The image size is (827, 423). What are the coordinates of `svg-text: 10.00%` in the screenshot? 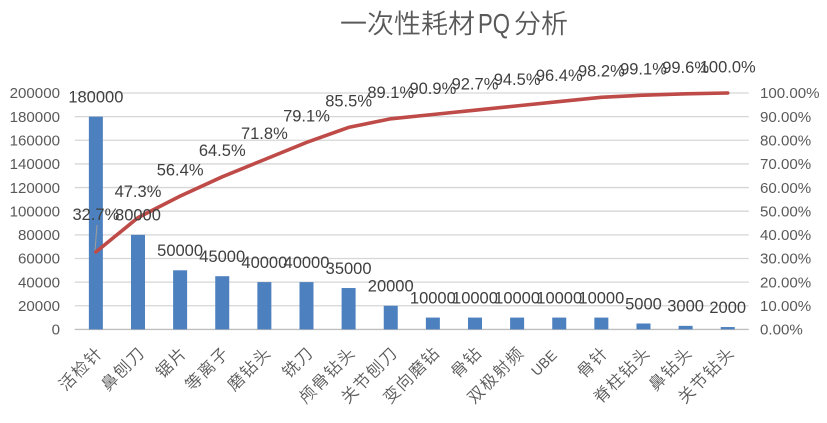 It's located at (785, 306).